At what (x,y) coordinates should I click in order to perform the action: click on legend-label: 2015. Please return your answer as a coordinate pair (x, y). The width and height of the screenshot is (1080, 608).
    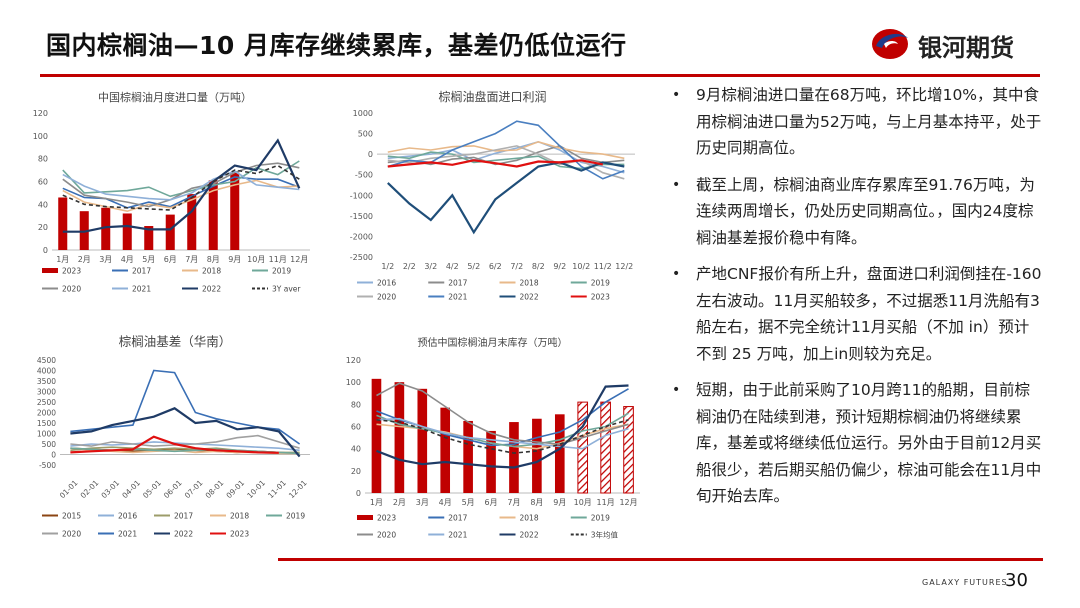
    Looking at the image, I should click on (71, 516).